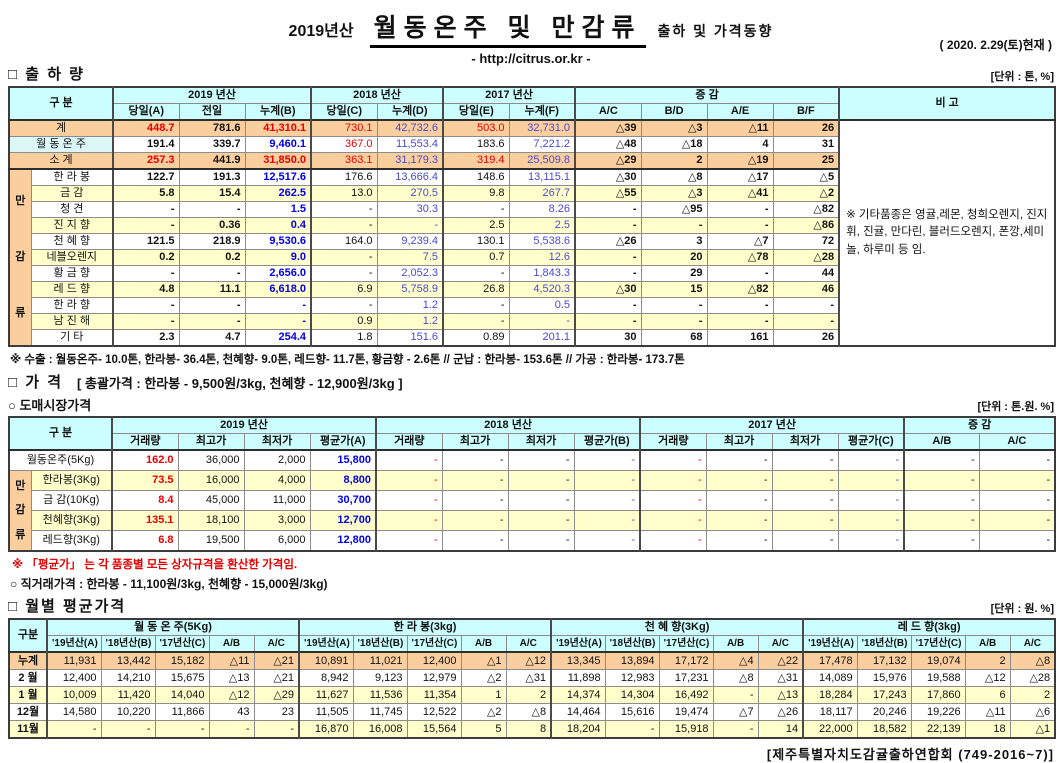 This screenshot has width=1062, height=763. Describe the element at coordinates (476, 128) in the screenshot. I see `value-cell: 503.0` at that location.